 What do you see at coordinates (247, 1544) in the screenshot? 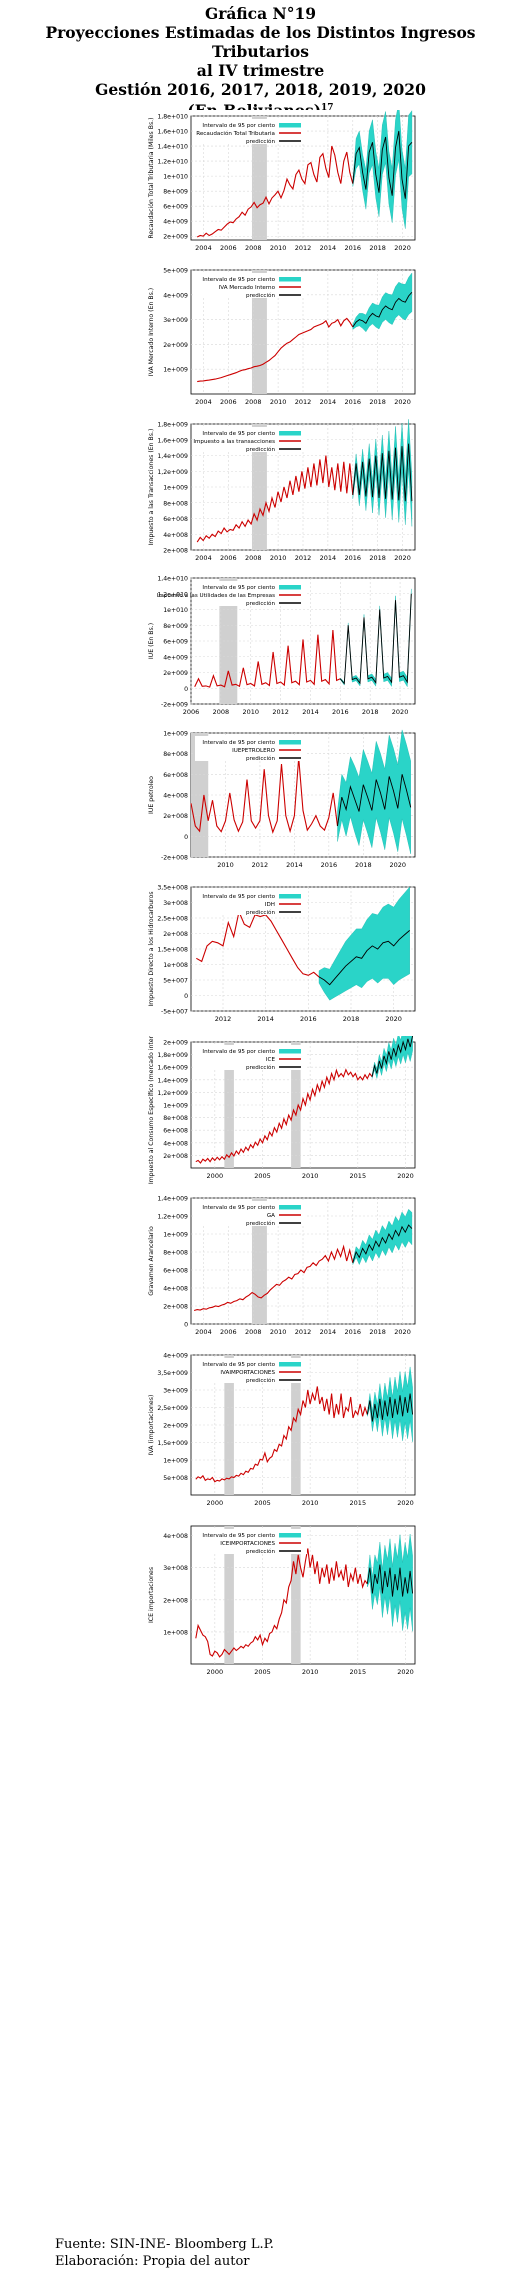
I see `legend-label: ICEIMPORTACIONES` at bounding box center [247, 1544].